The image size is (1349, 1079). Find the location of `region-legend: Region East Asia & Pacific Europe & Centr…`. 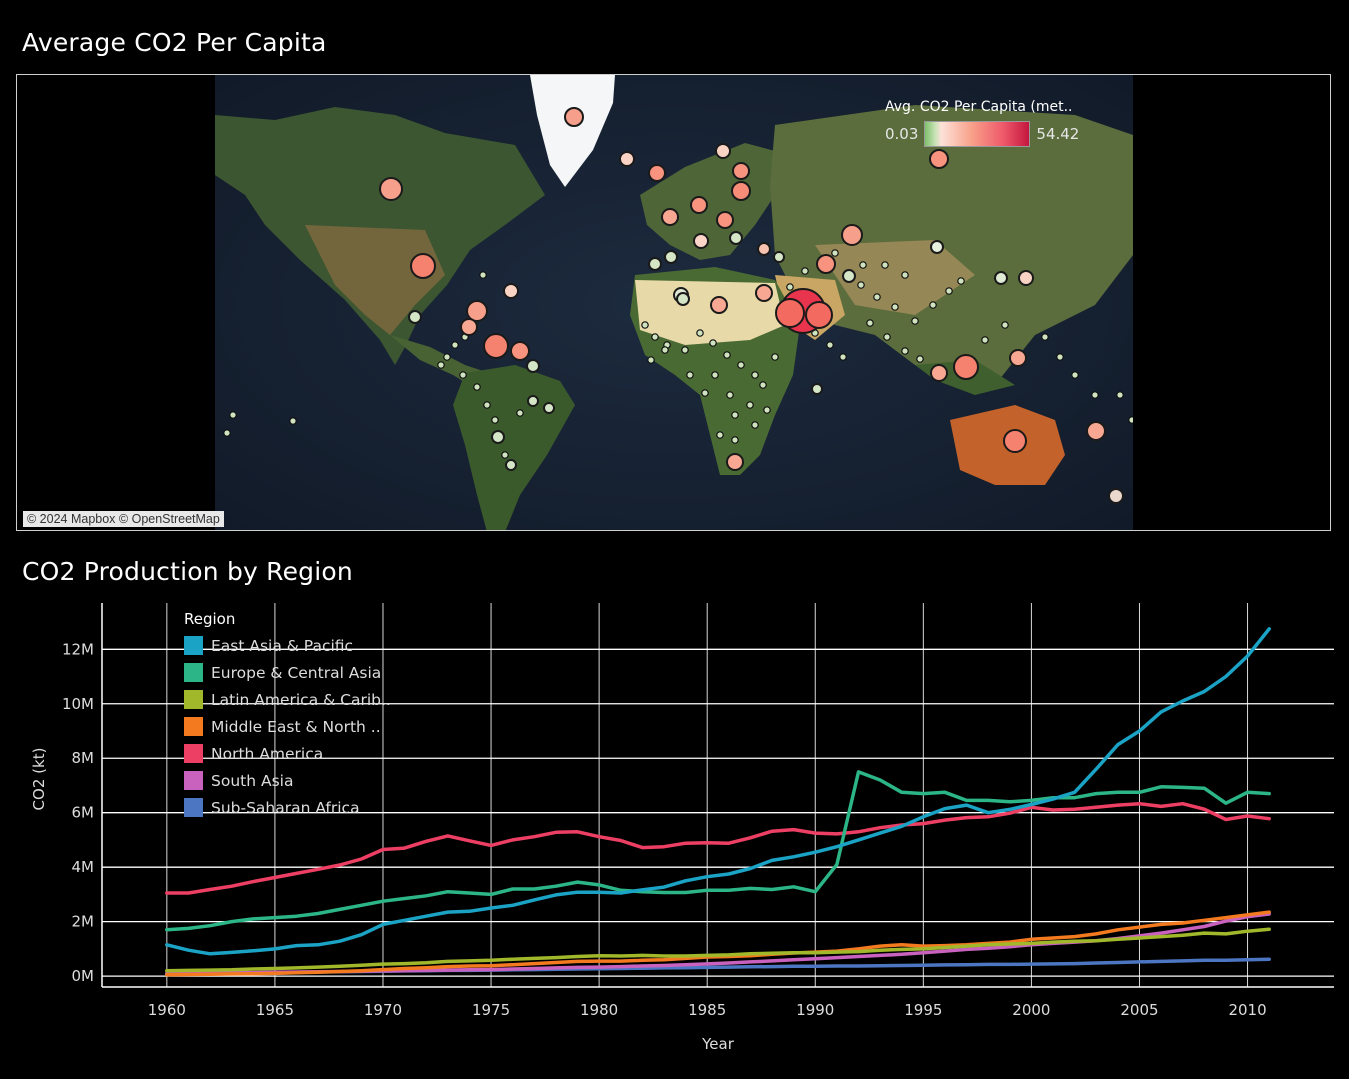

region-legend: Region East Asia & Pacific Europe & Centr… is located at coordinates (287, 715).